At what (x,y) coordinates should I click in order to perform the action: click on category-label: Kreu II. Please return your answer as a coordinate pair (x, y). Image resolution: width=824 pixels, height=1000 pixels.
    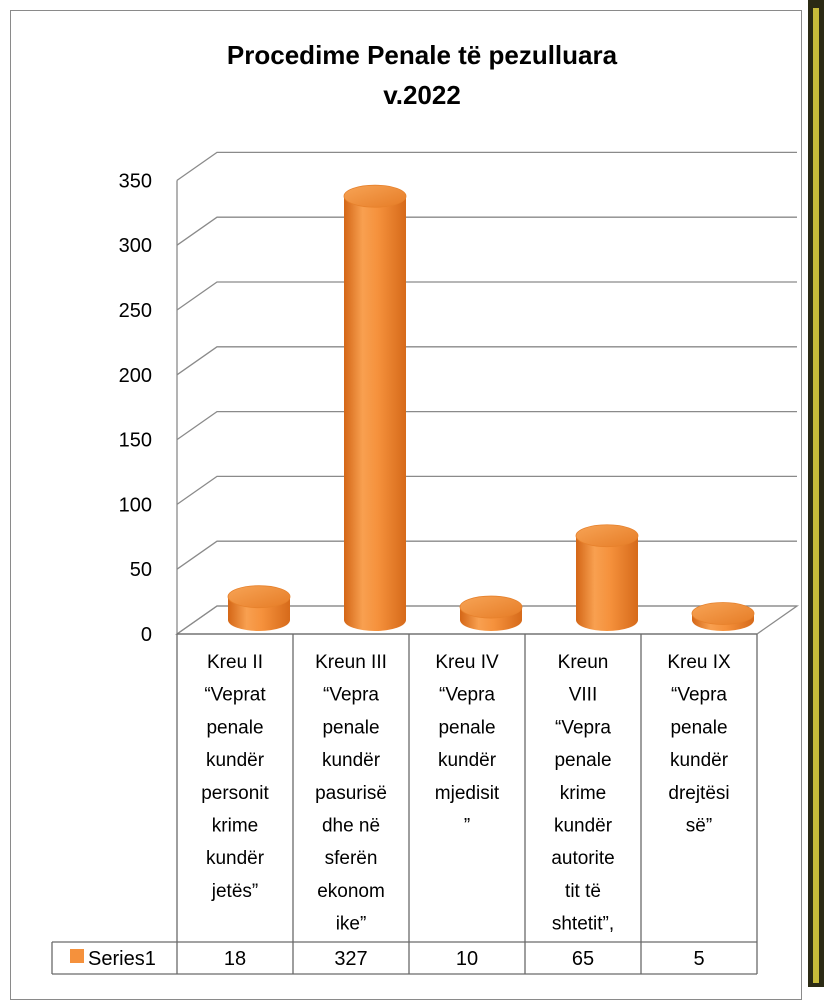
    Looking at the image, I should click on (235, 662).